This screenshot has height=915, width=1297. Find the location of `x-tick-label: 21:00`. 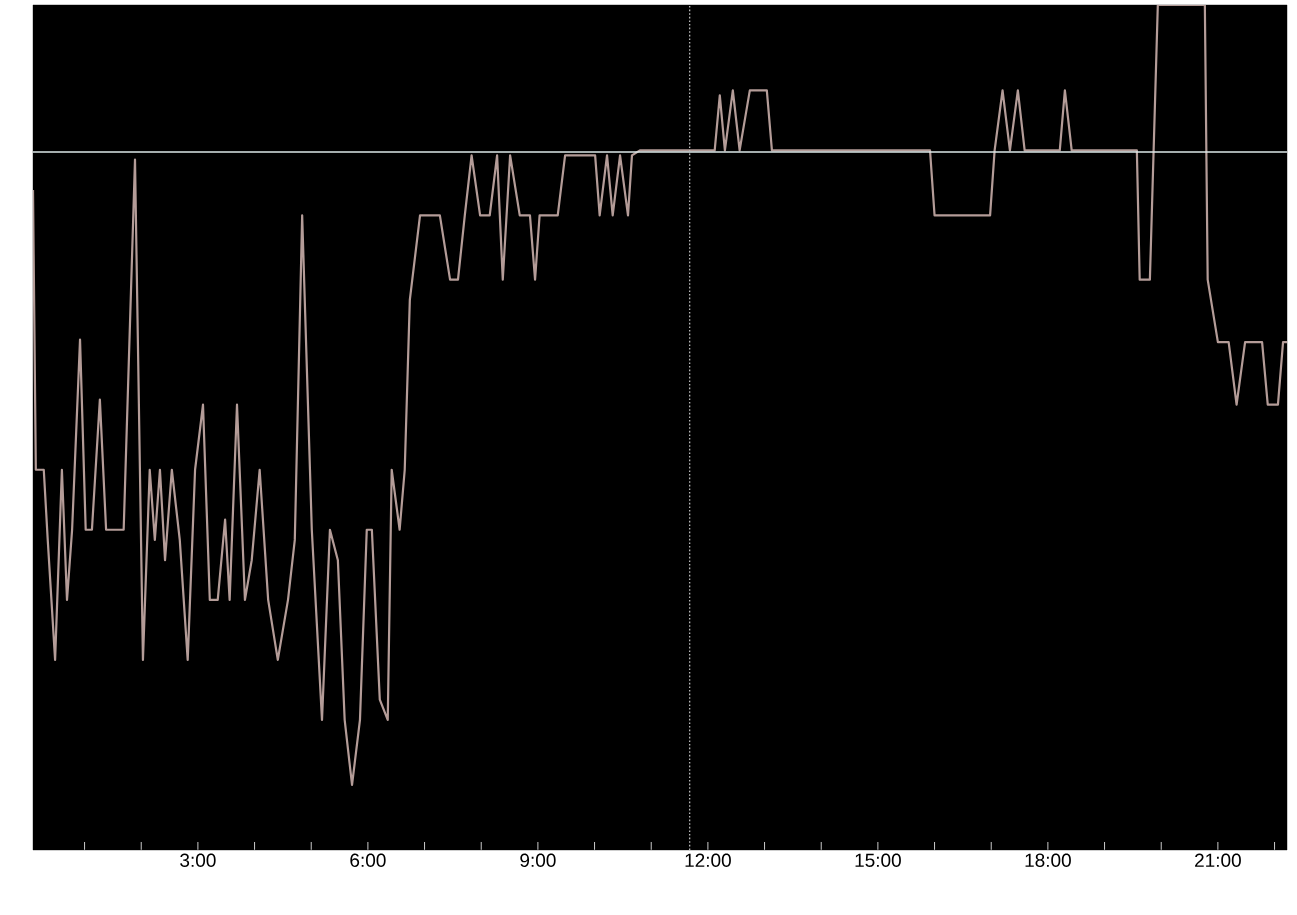

x-tick-label: 21:00 is located at coordinates (1218, 860).